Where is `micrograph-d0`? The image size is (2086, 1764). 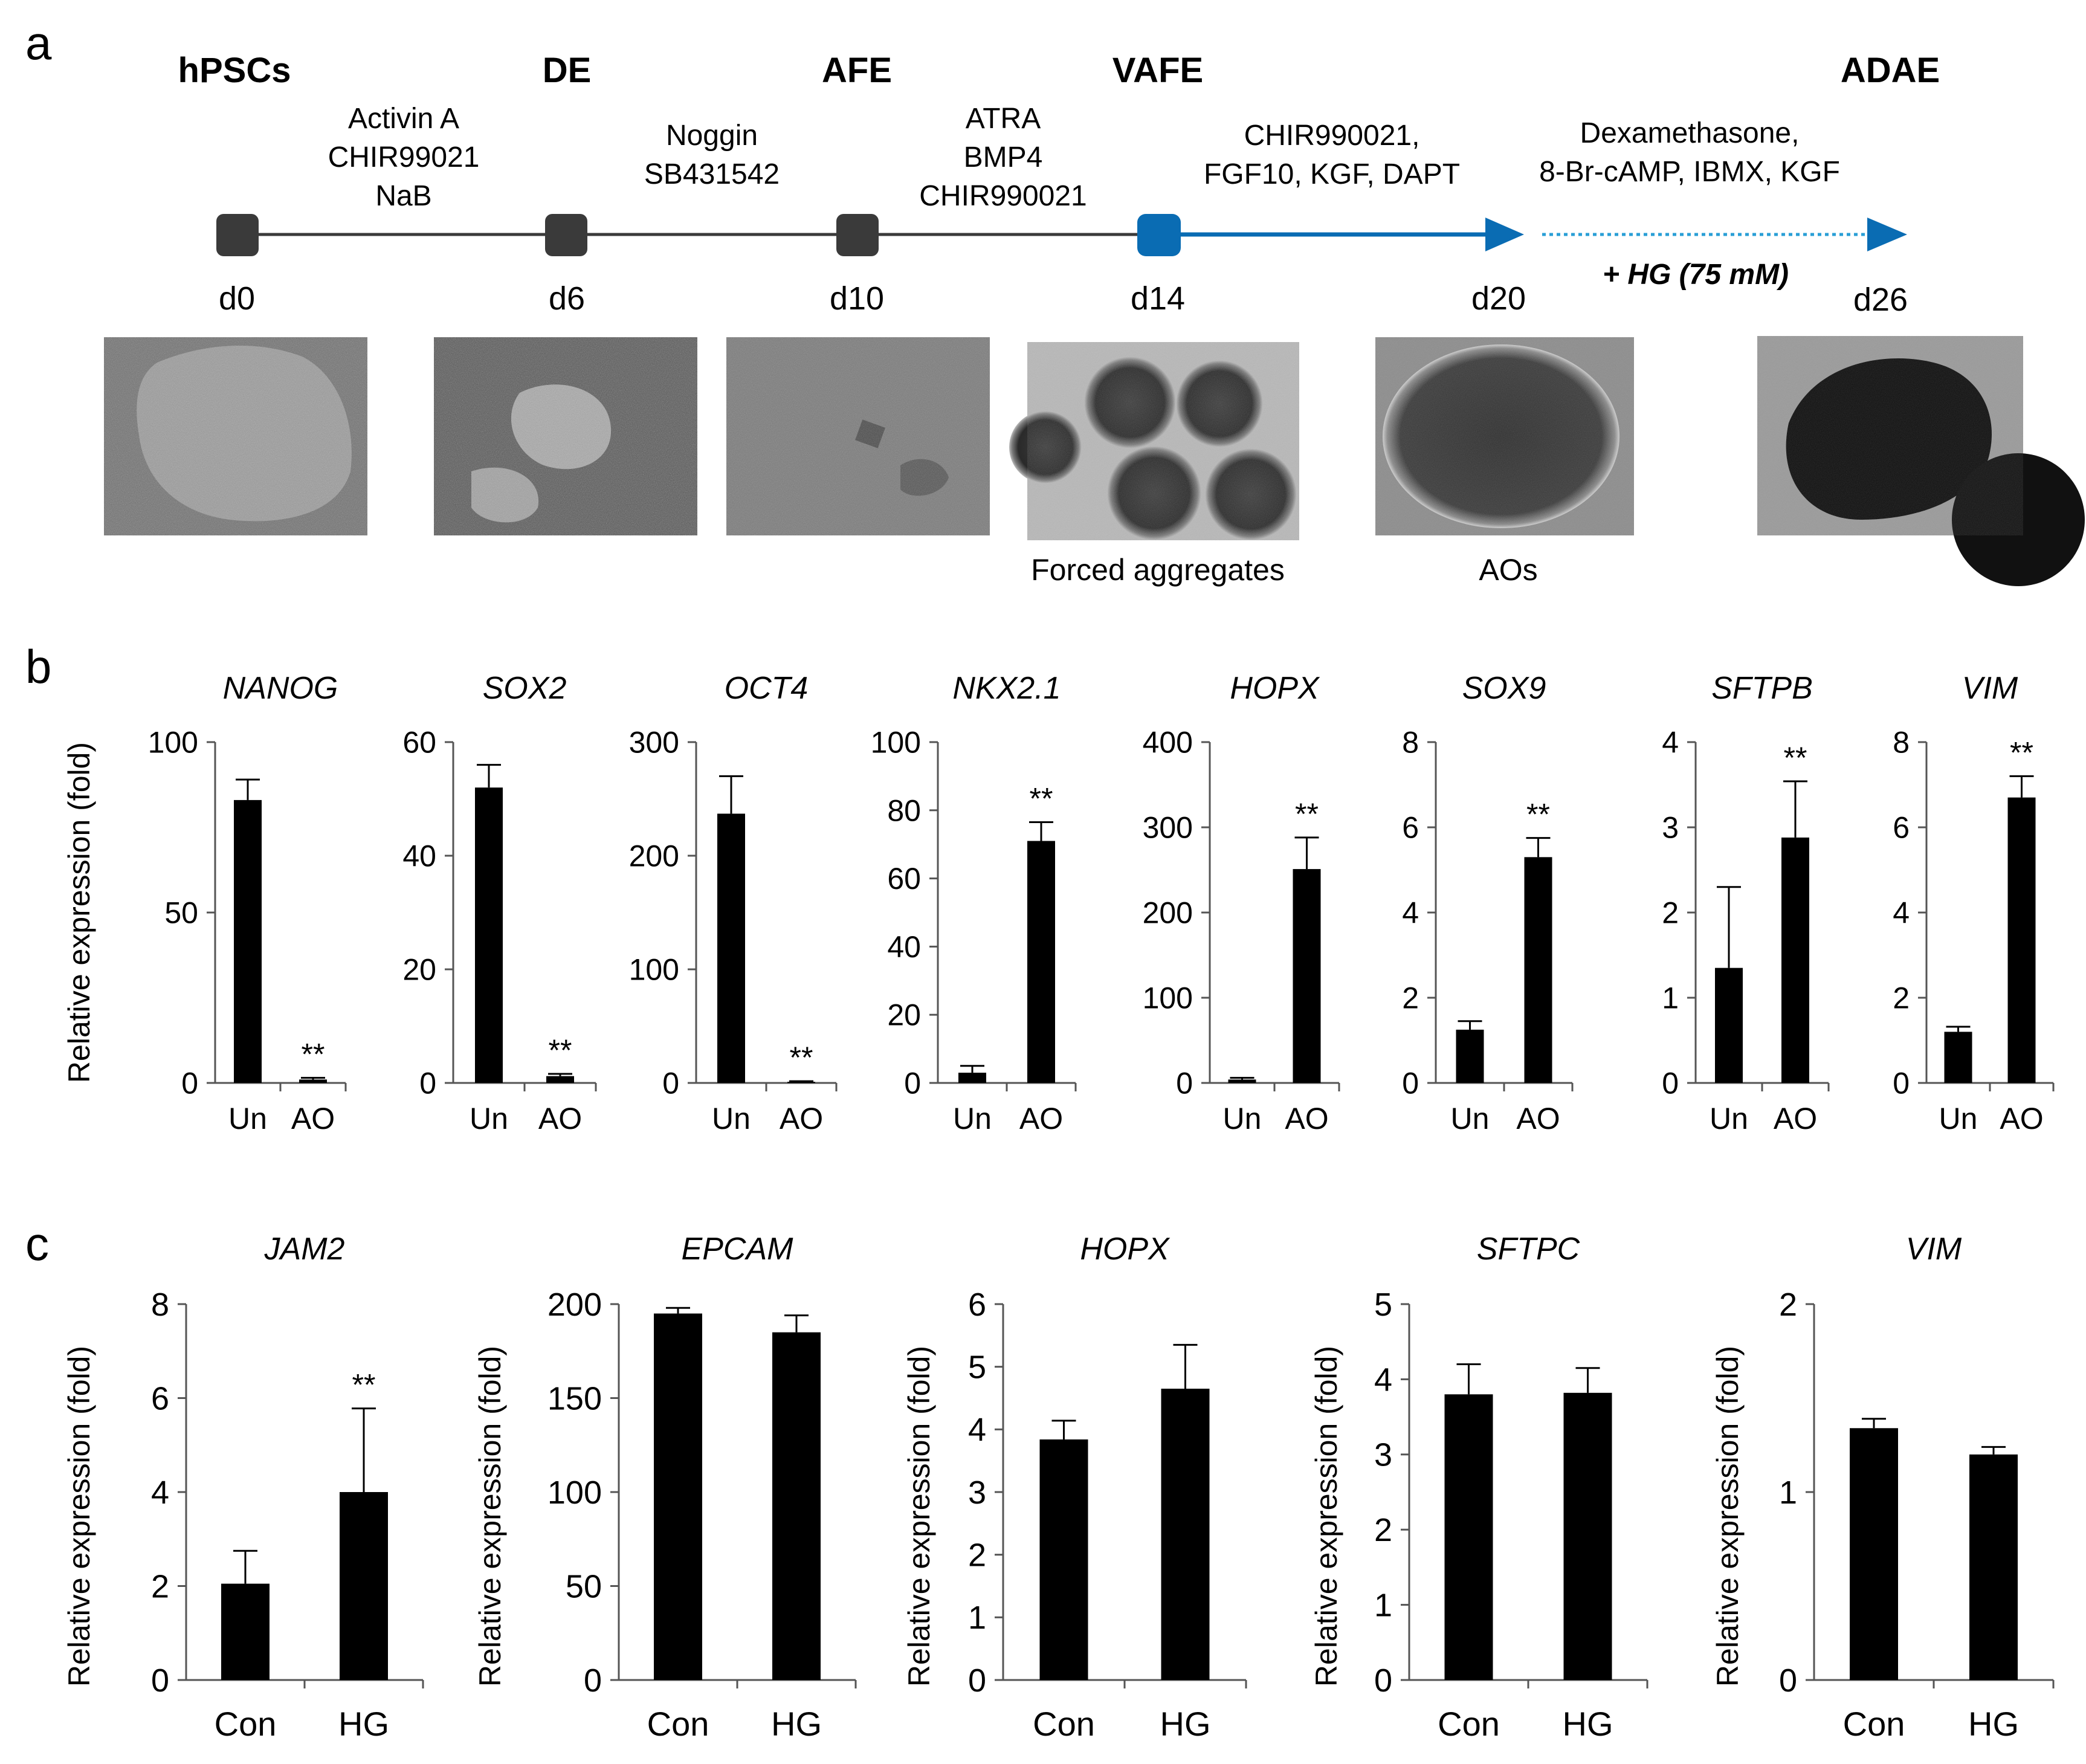
micrograph-d0 is located at coordinates (236, 436).